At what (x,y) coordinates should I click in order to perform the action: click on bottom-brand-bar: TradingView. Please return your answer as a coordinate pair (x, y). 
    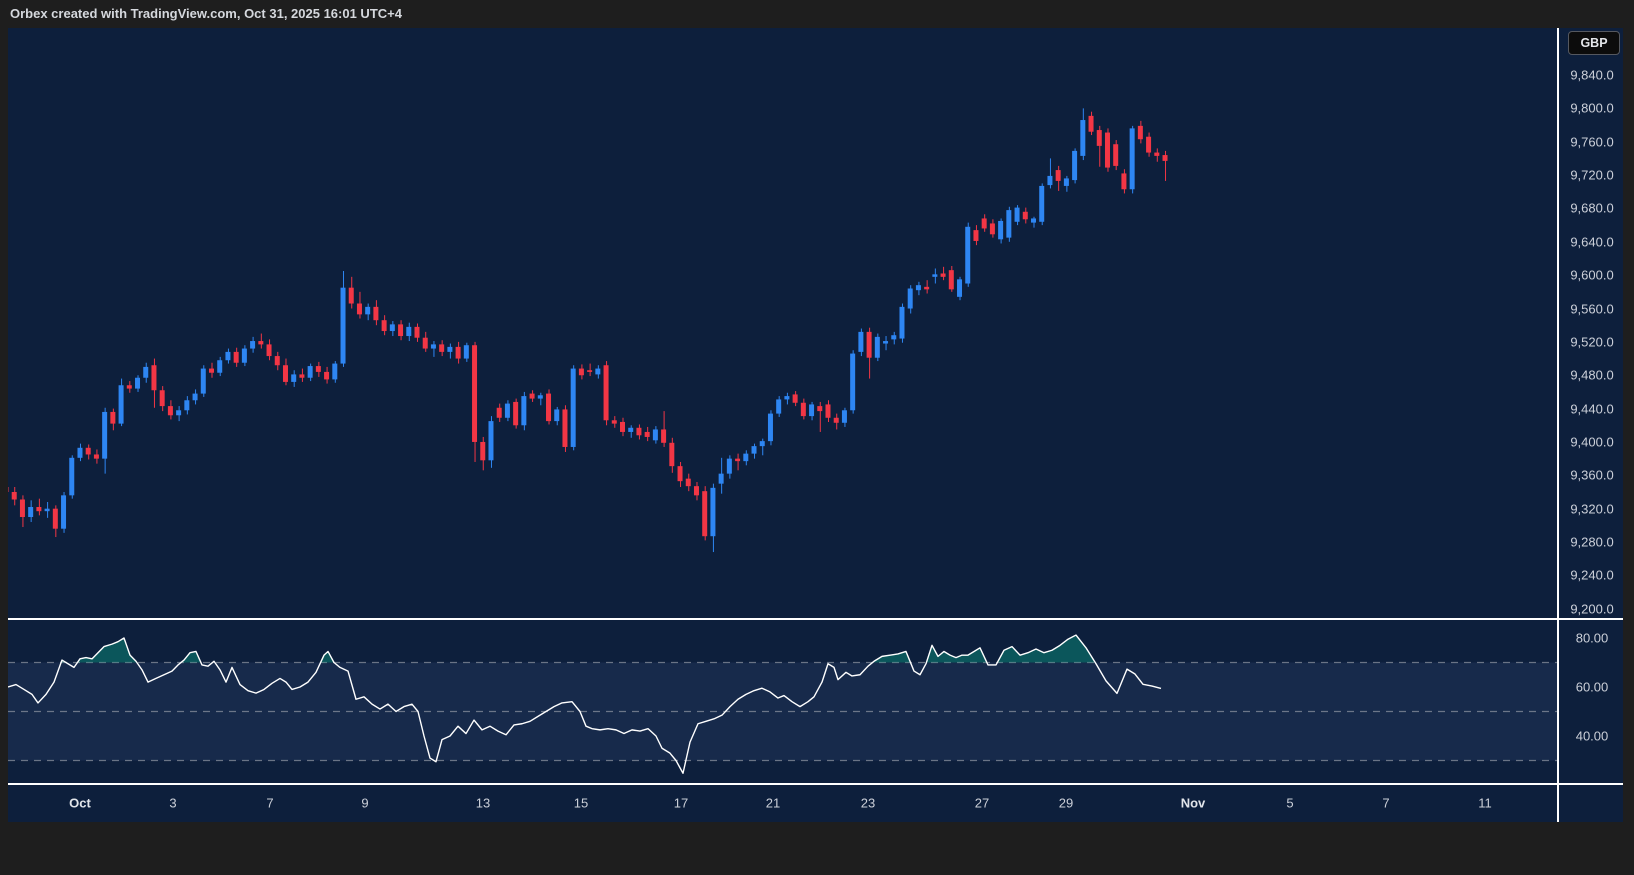
    Looking at the image, I should click on (817, 848).